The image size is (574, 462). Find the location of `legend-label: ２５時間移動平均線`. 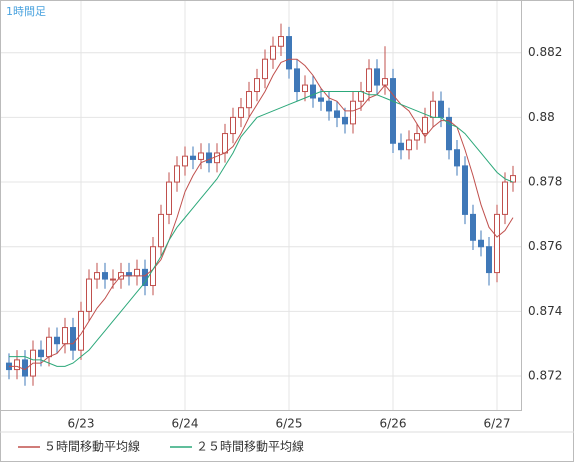

legend-label: ２５時間移動平均線 is located at coordinates (250, 446).